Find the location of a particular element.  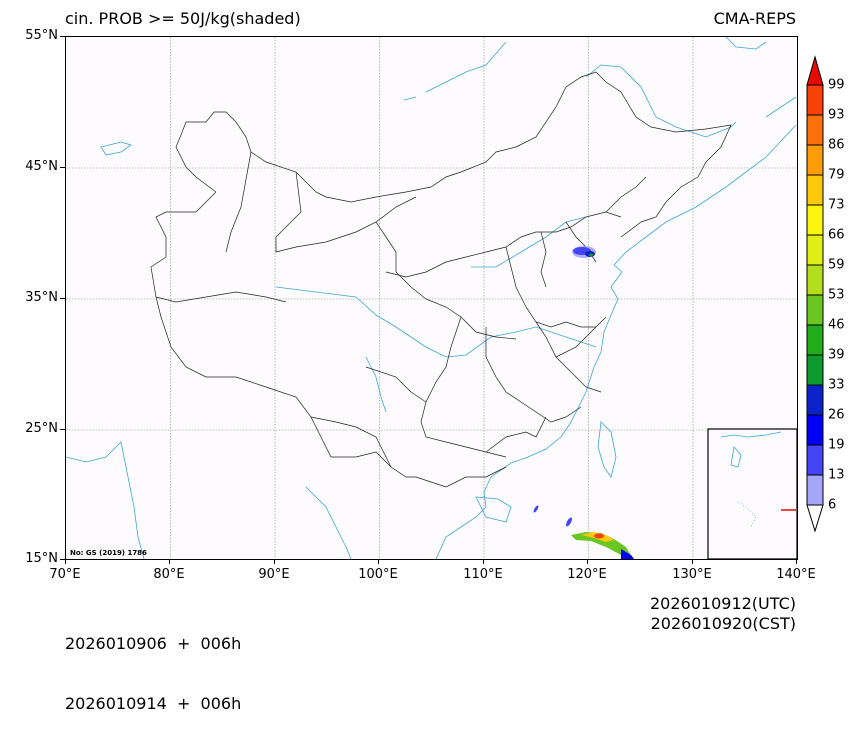

colorbar-label: 79 is located at coordinates (836, 175).